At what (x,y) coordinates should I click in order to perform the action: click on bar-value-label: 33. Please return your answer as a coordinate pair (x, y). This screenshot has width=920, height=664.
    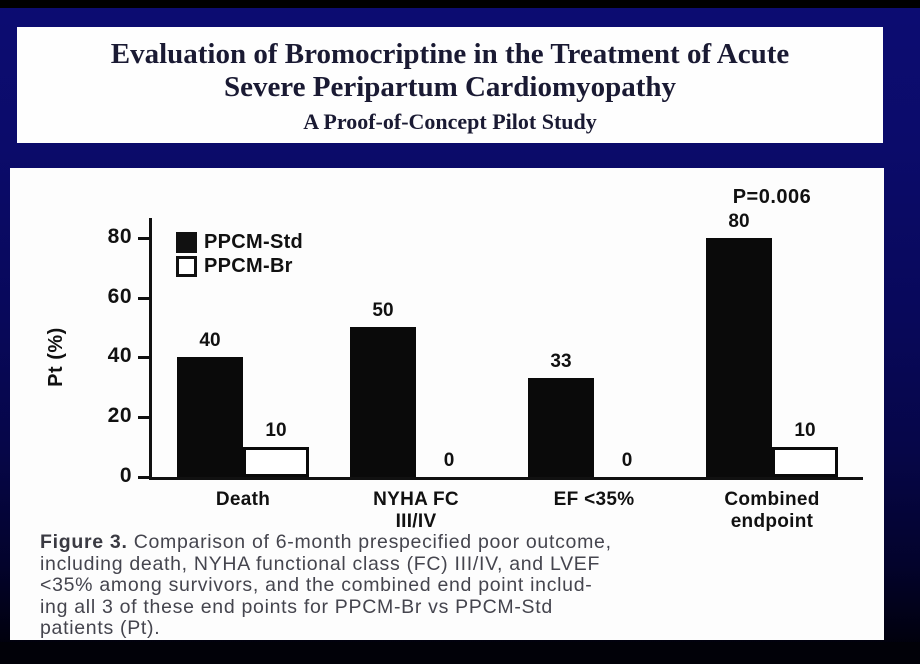
    Looking at the image, I should click on (561, 361).